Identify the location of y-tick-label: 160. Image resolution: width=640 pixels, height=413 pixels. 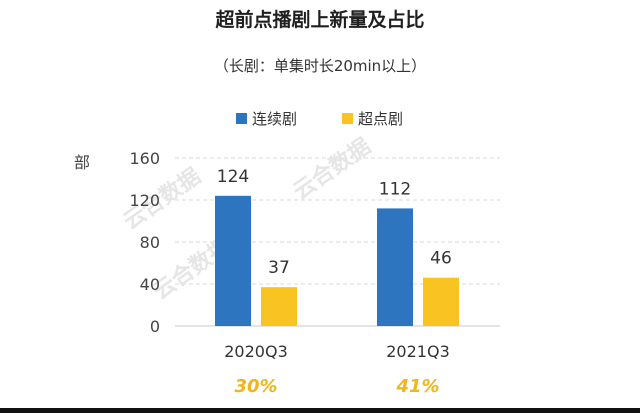
(144, 158).